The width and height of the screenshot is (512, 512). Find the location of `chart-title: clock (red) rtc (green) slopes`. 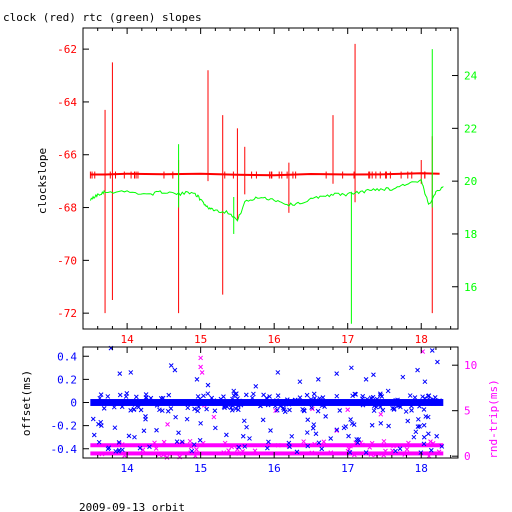

chart-title: clock (red) rtc (green) slopes is located at coordinates (102, 17).